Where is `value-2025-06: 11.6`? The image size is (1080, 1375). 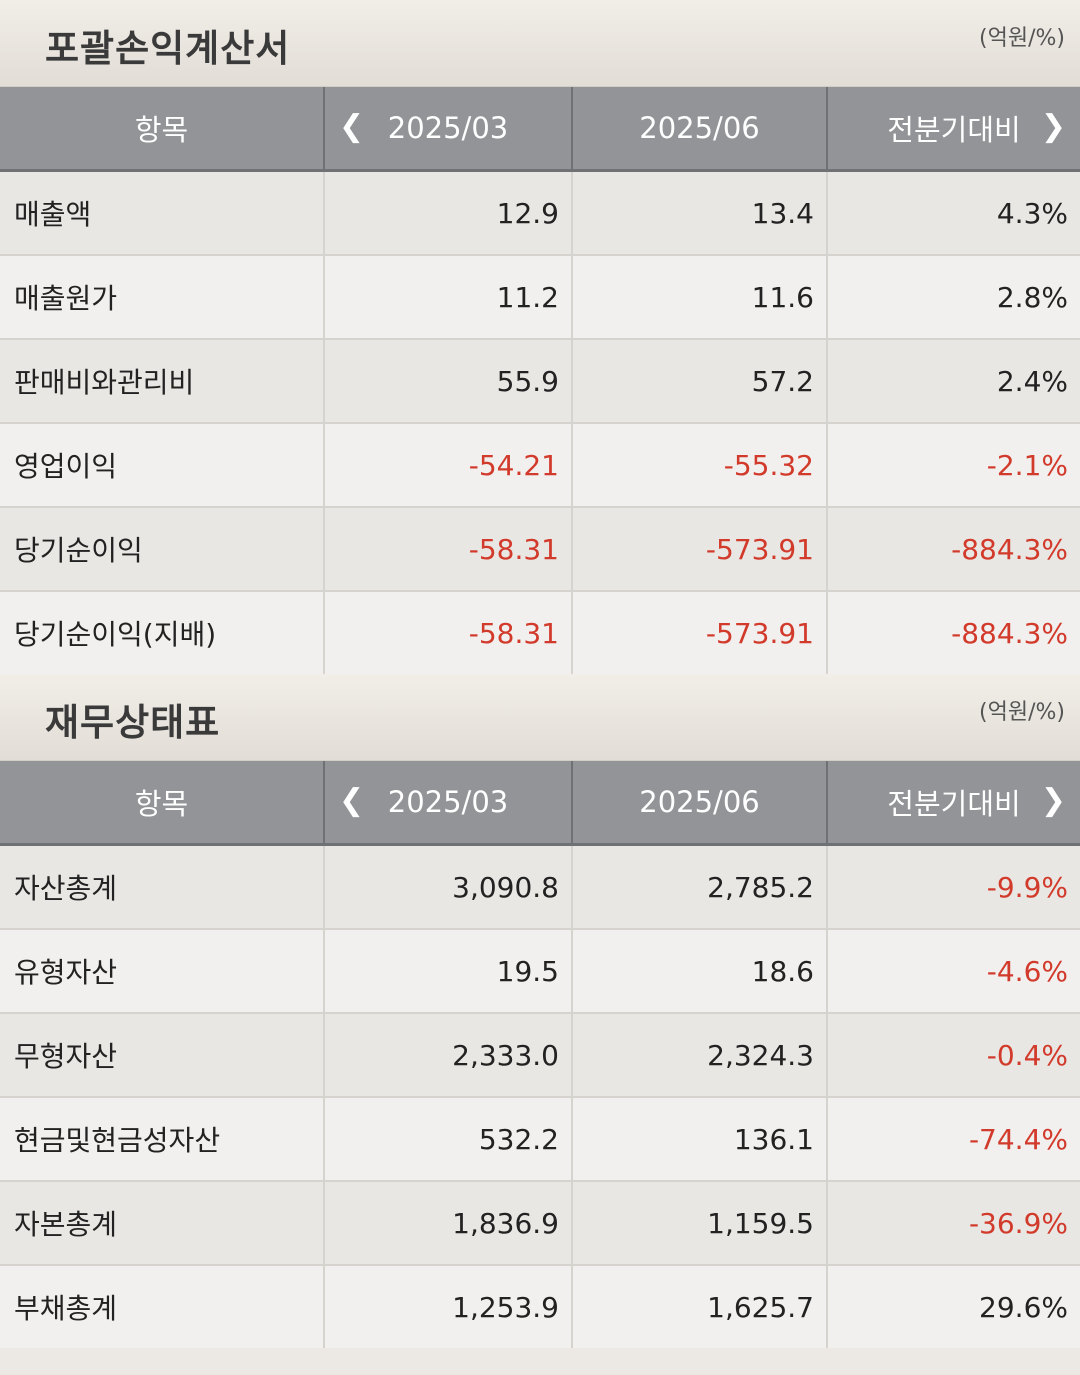 value-2025-06: 11.6 is located at coordinates (699, 296).